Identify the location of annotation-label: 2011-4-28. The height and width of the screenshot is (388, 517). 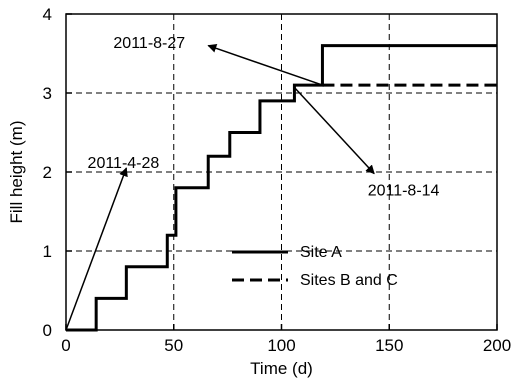
(124, 163).